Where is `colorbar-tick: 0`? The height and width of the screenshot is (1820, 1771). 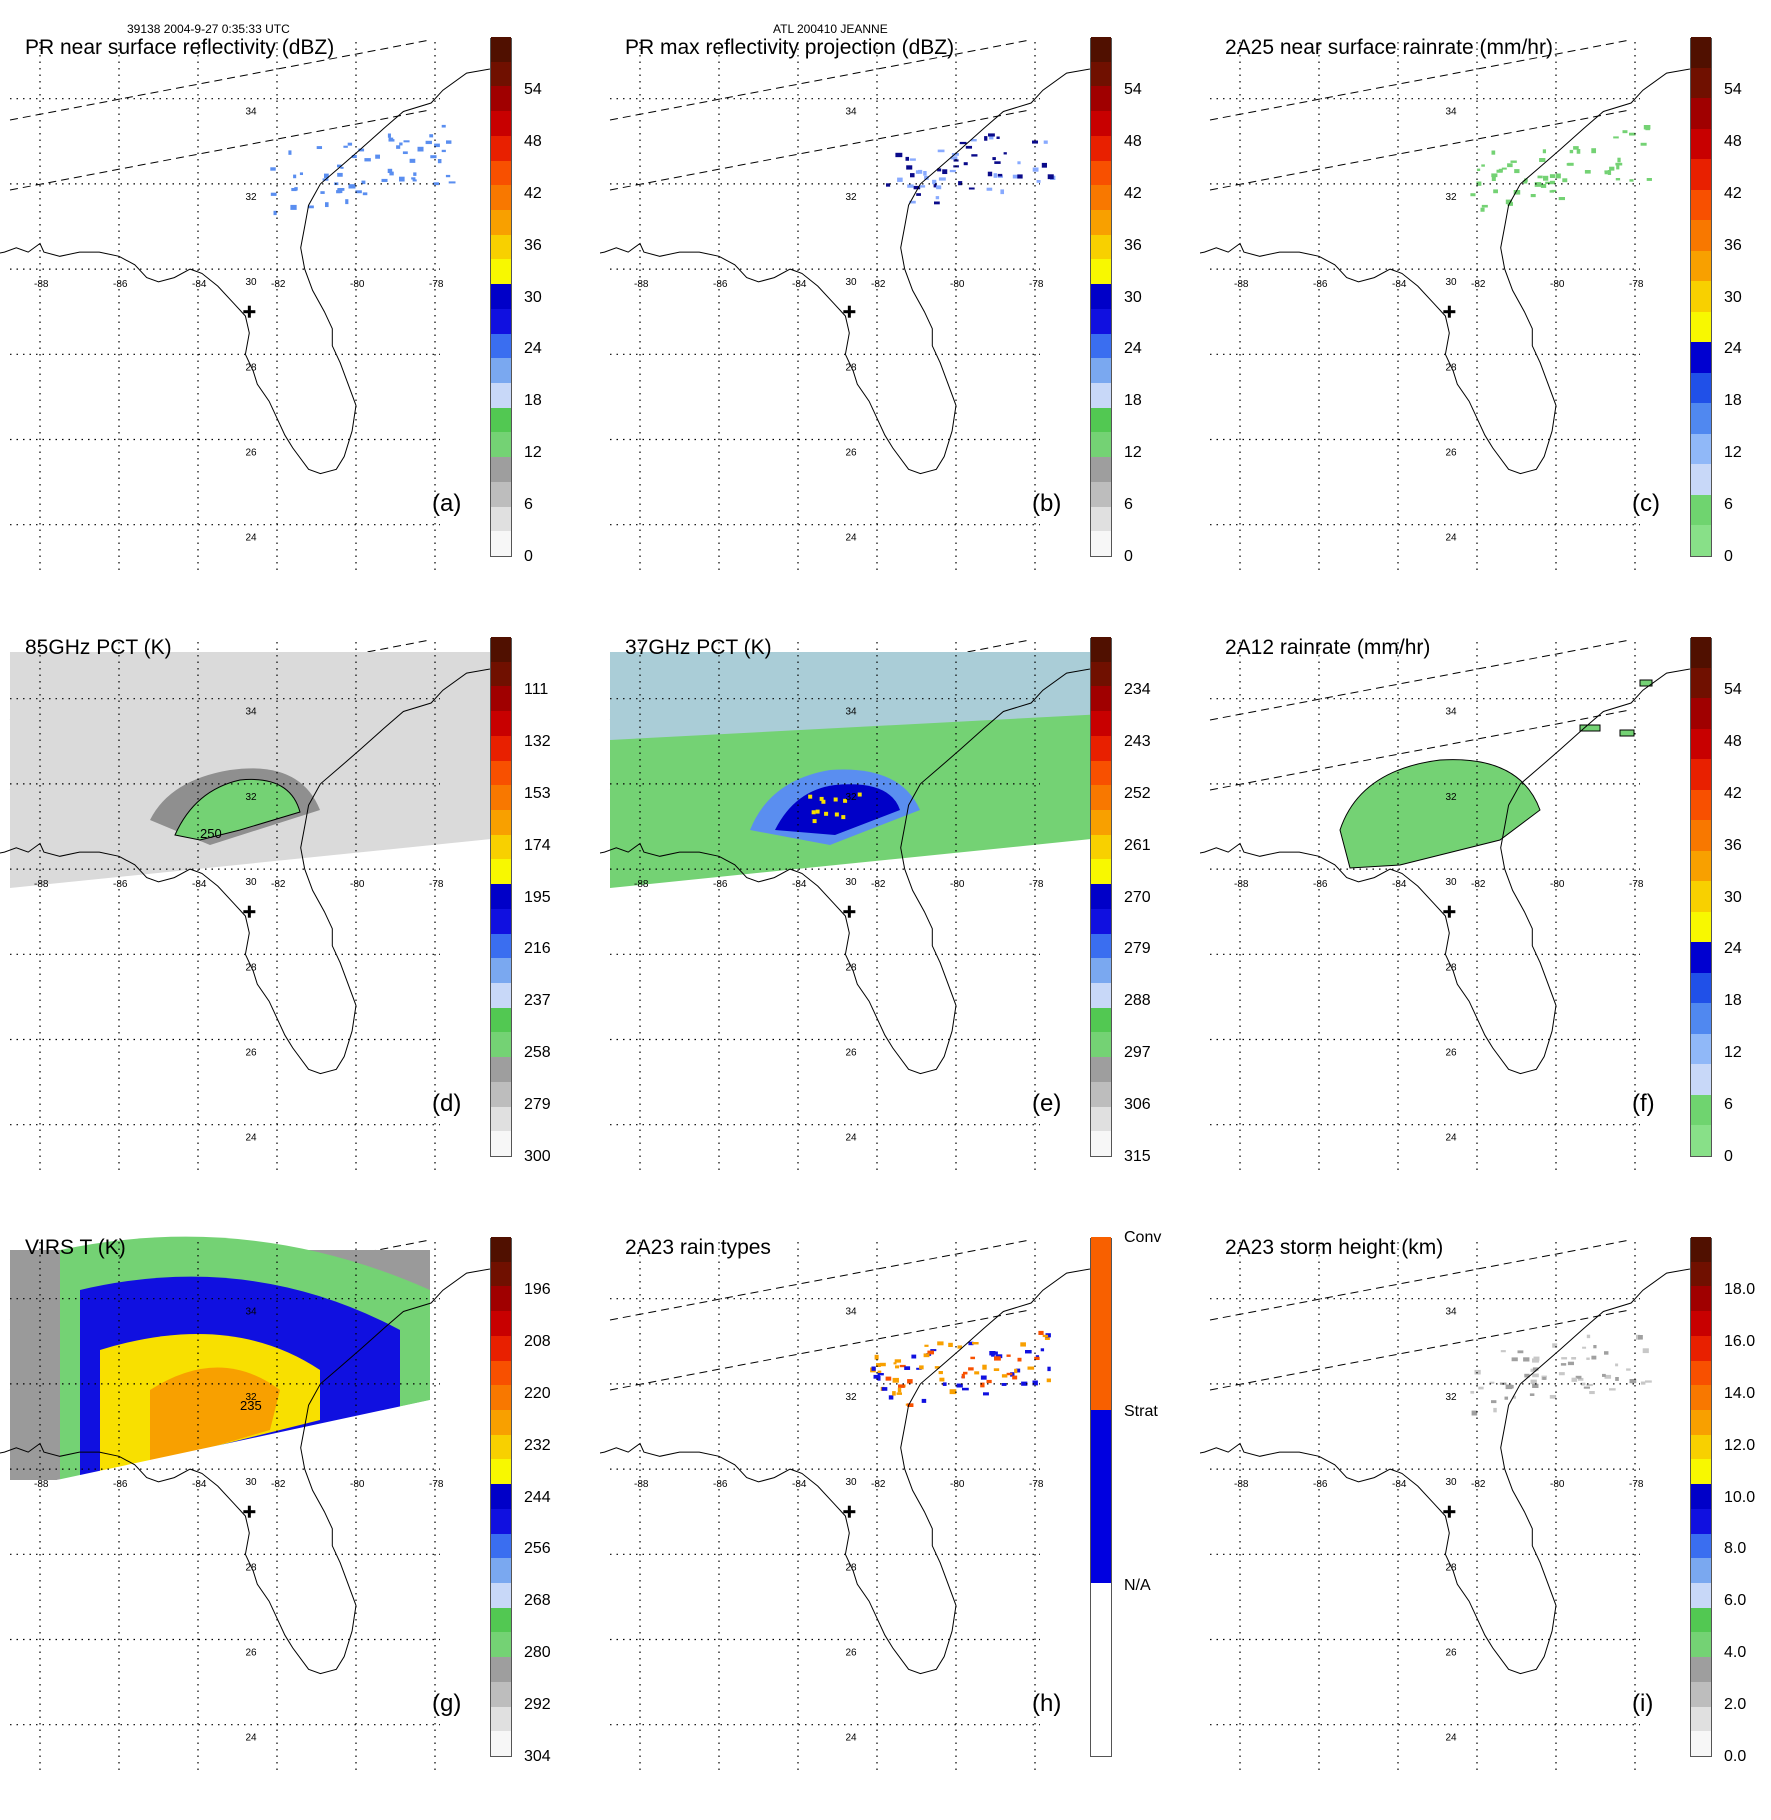 colorbar-tick: 0 is located at coordinates (1728, 1156).